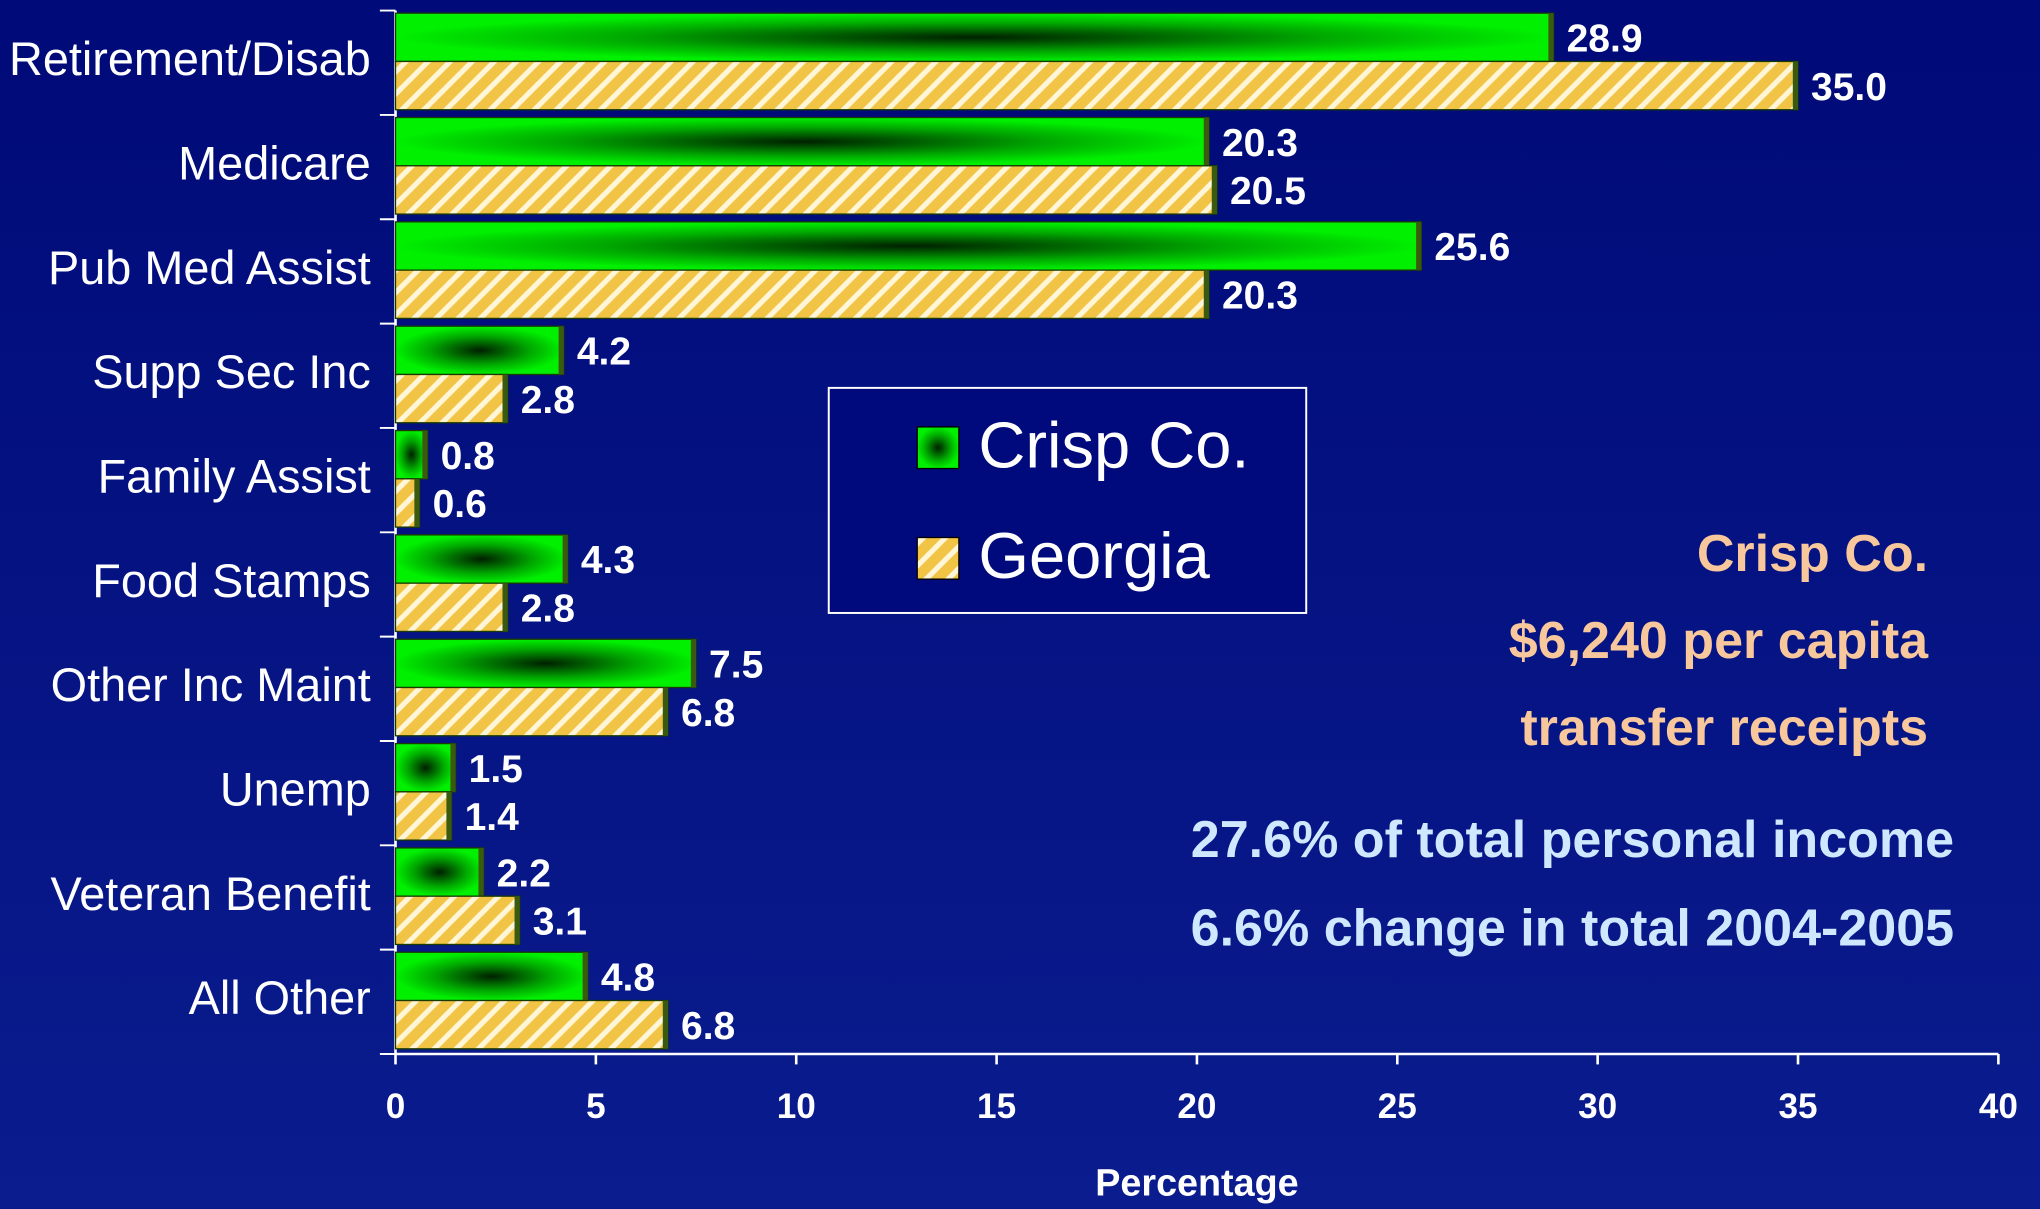  Describe the element at coordinates (604, 352) in the screenshot. I see `value-label: 4.2` at that location.